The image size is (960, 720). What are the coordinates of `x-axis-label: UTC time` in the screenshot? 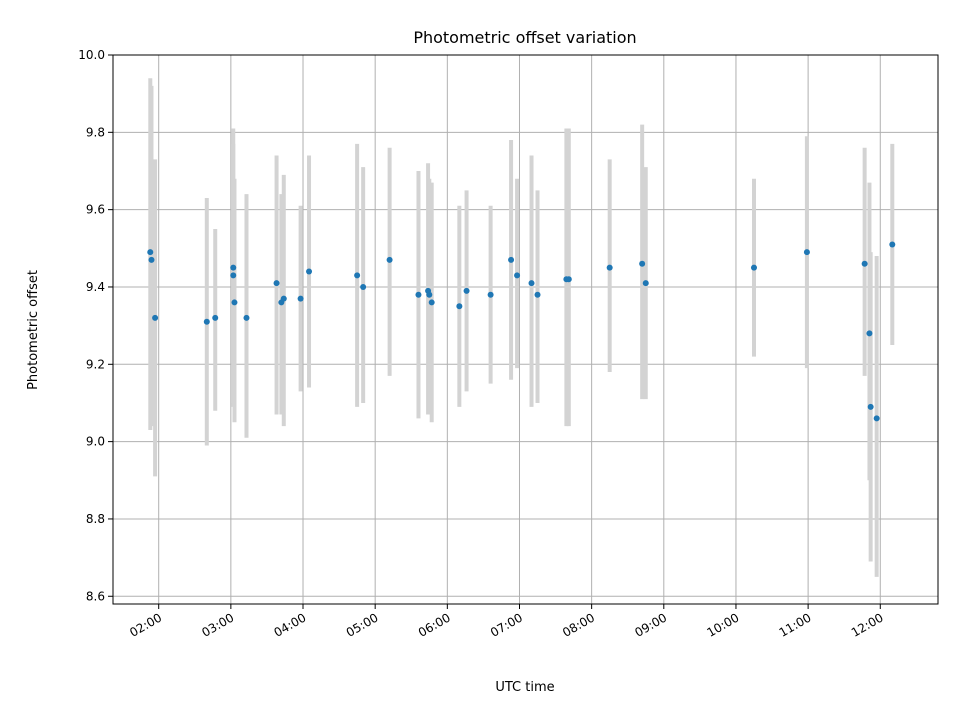 It's located at (524, 687).